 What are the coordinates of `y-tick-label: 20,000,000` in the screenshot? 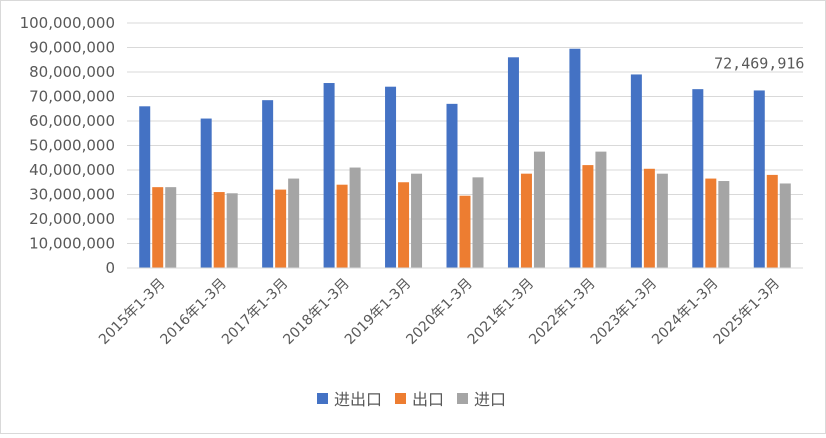 It's located at (72, 219).